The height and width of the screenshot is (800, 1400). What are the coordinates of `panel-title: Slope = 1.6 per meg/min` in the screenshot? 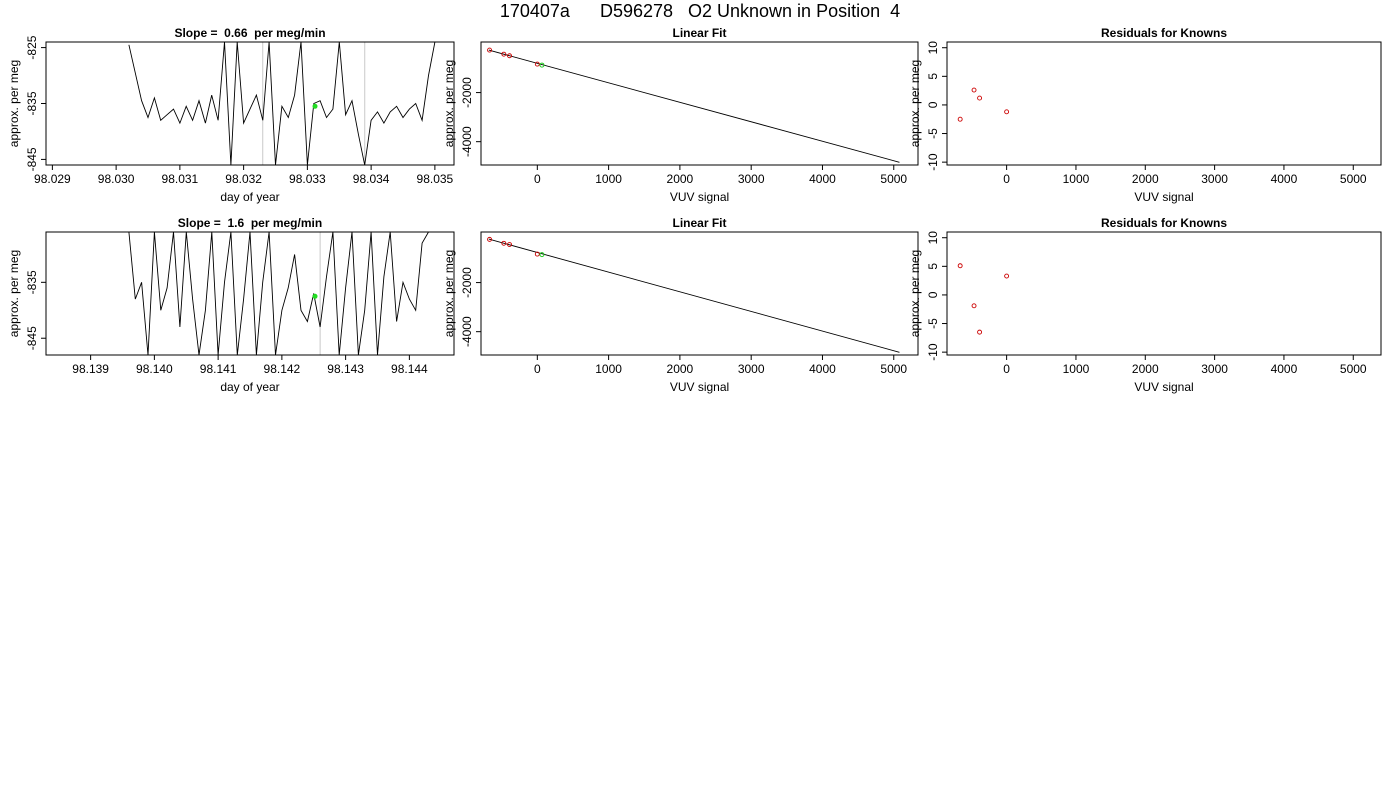 It's located at (250, 223).